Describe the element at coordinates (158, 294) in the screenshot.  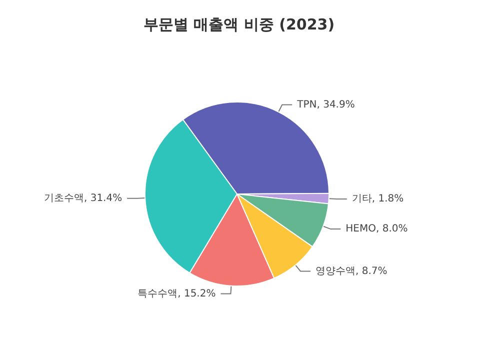
I see `slice-label: 특수수액` at that location.